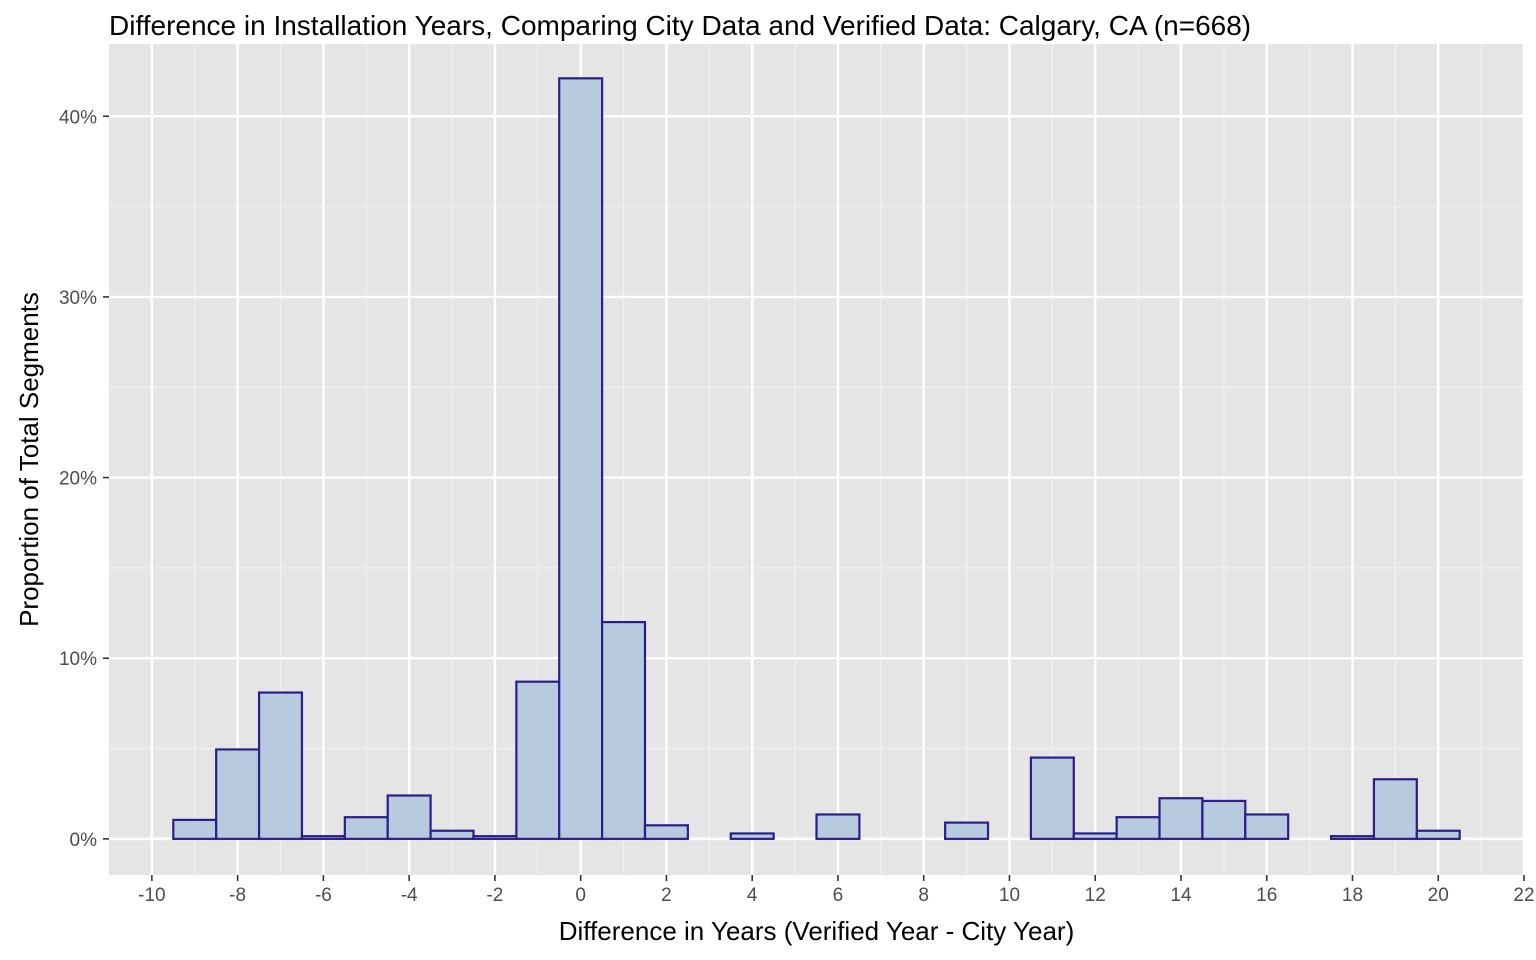 This screenshot has height=960, width=1536. Describe the element at coordinates (78, 298) in the screenshot. I see `y-tick-label: 30%` at that location.